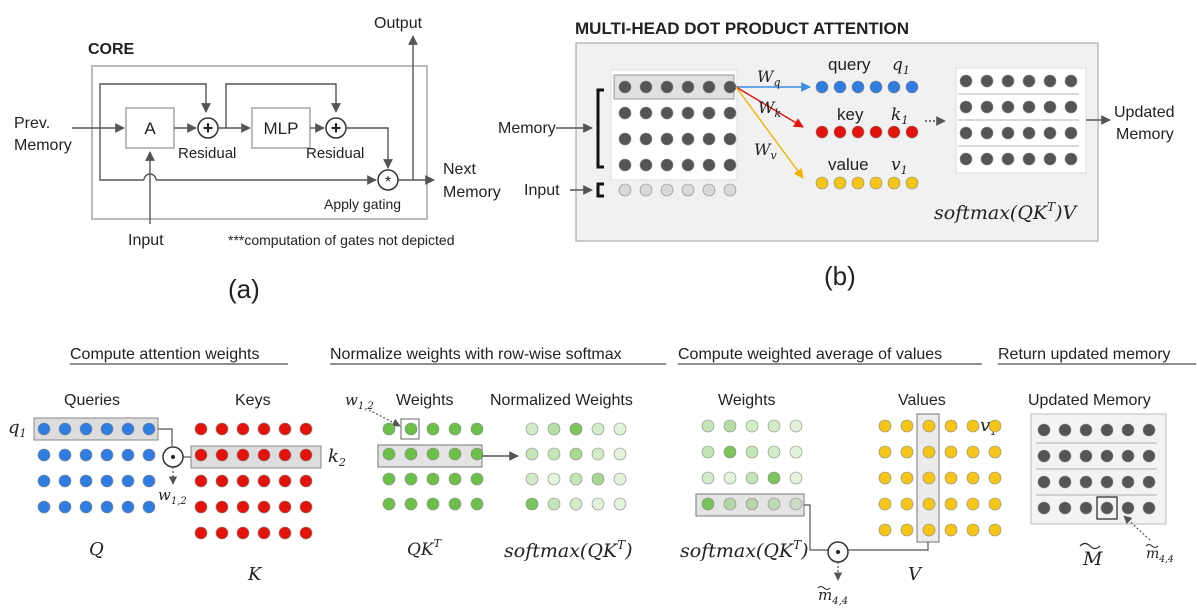 The width and height of the screenshot is (1197, 612). What do you see at coordinates (146, 240) in the screenshot?
I see `input-label: Input` at bounding box center [146, 240].